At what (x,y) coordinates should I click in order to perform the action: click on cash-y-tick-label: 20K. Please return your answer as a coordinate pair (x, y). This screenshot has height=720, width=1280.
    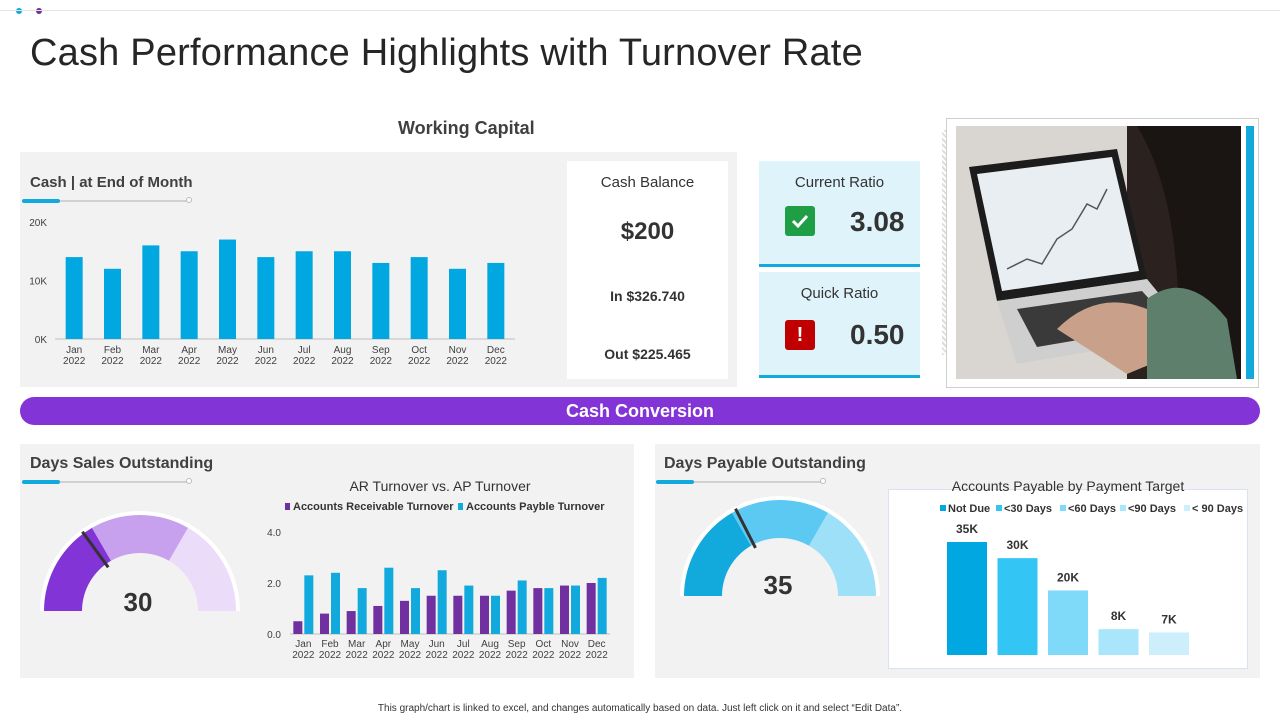
    Looking at the image, I should click on (38, 223).